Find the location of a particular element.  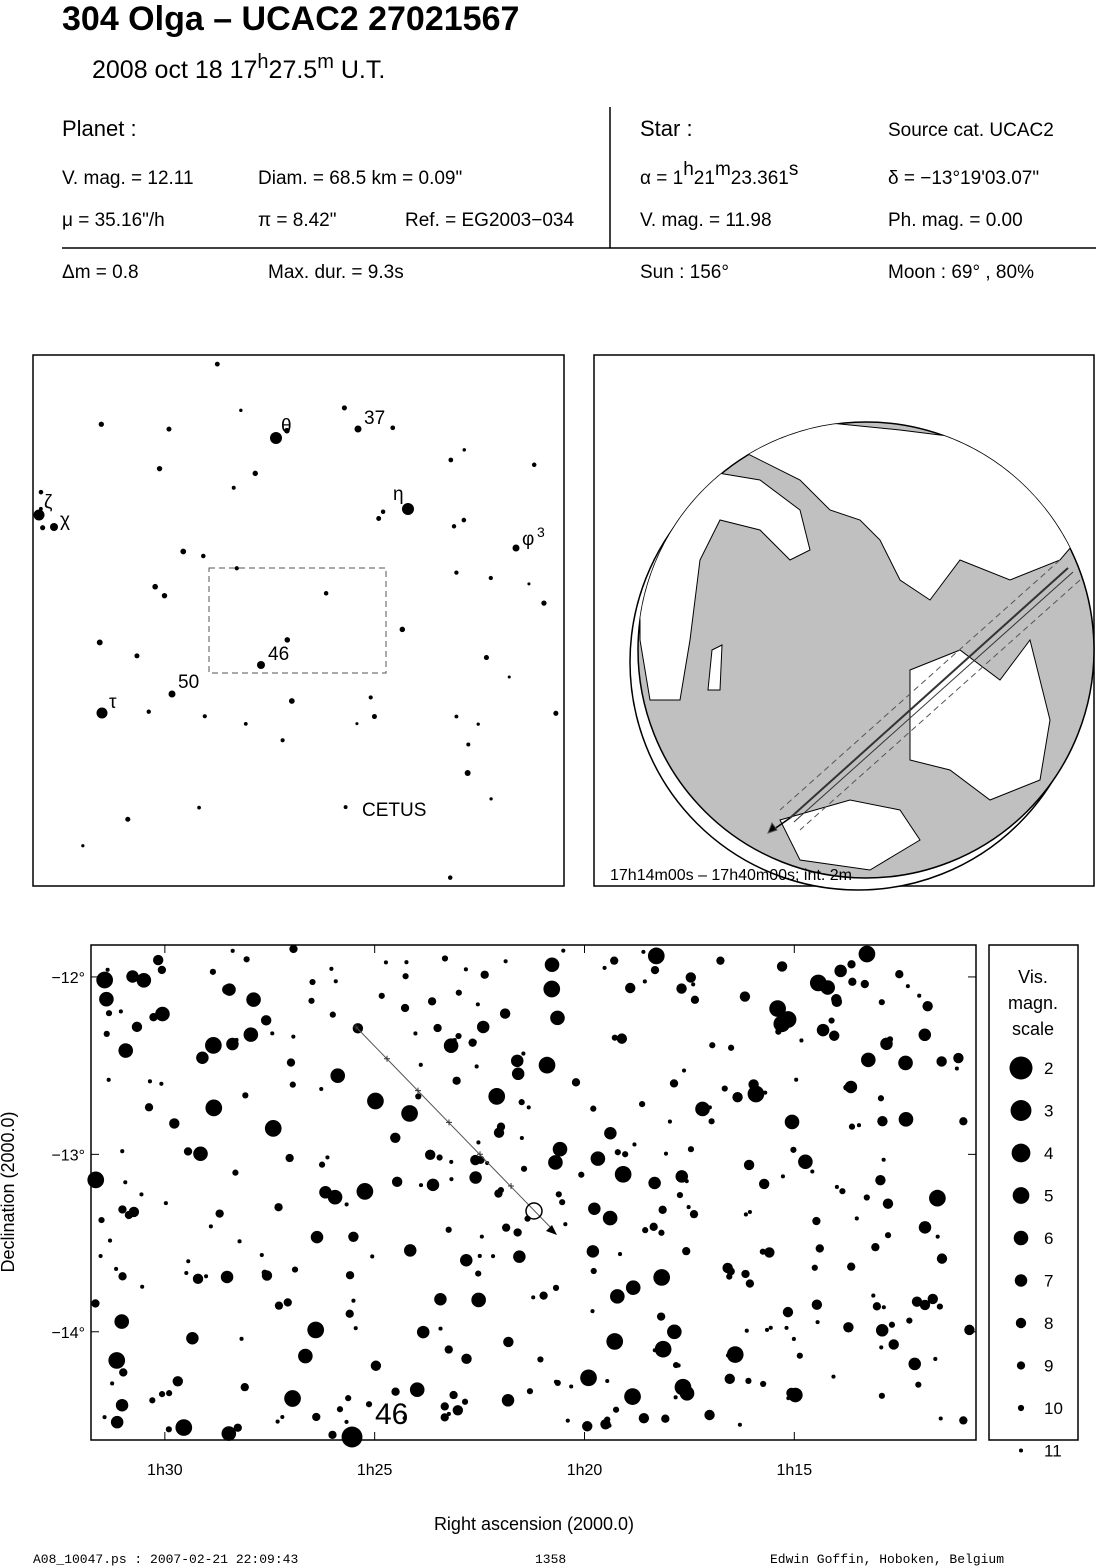

x-tick-label: 1h30 is located at coordinates (165, 1470).